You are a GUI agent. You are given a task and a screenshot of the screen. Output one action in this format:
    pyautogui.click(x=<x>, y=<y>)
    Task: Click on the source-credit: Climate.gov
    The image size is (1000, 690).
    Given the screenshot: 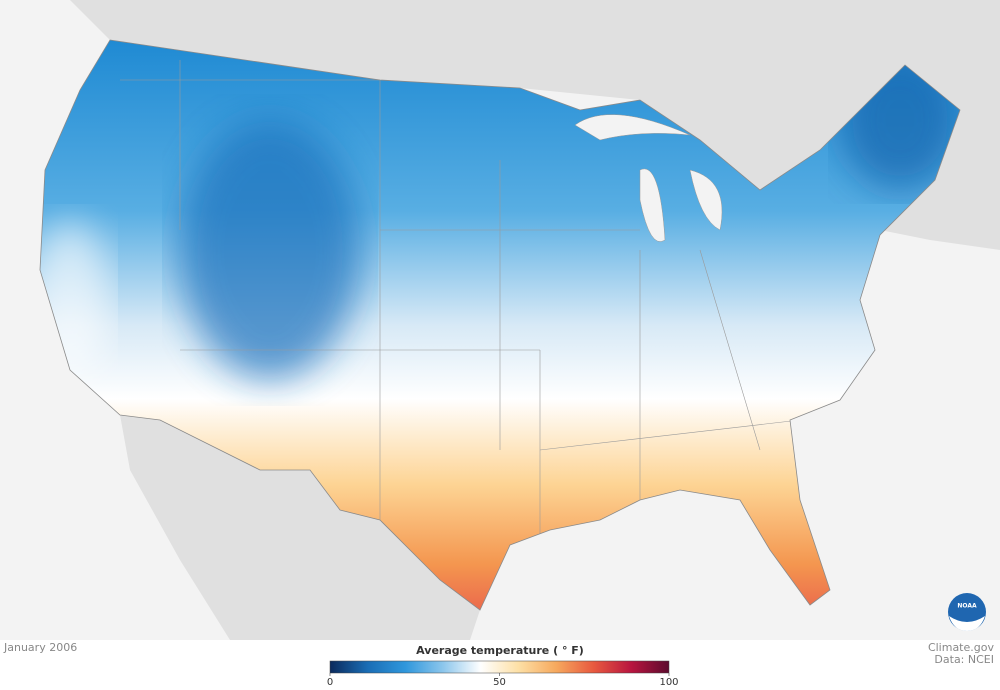 What is the action you would take?
    pyautogui.click(x=961, y=647)
    